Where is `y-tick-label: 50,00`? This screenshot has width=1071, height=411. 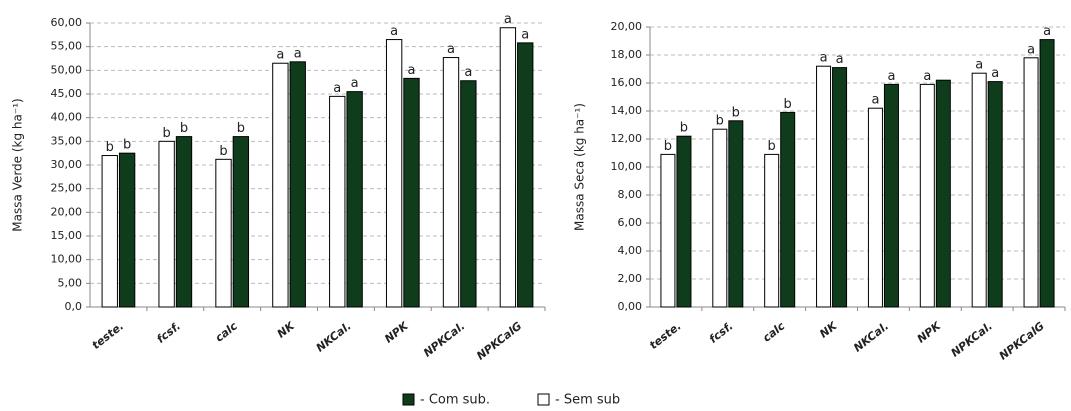 y-tick-label: 50,00 is located at coordinates (67, 69).